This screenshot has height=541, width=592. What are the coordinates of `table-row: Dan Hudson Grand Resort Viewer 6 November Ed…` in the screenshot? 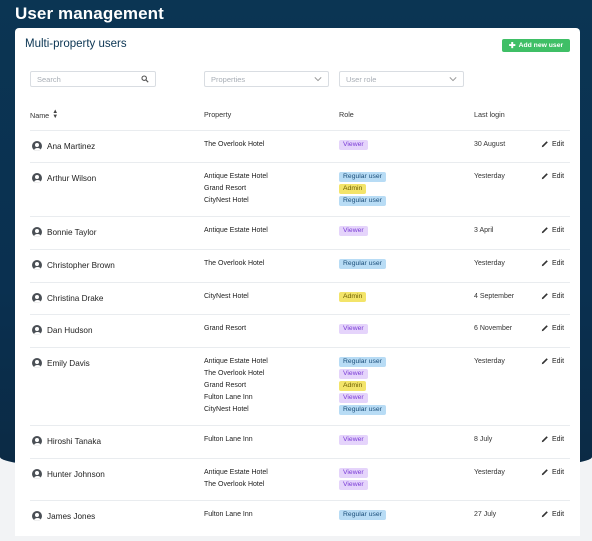 It's located at (300, 331).